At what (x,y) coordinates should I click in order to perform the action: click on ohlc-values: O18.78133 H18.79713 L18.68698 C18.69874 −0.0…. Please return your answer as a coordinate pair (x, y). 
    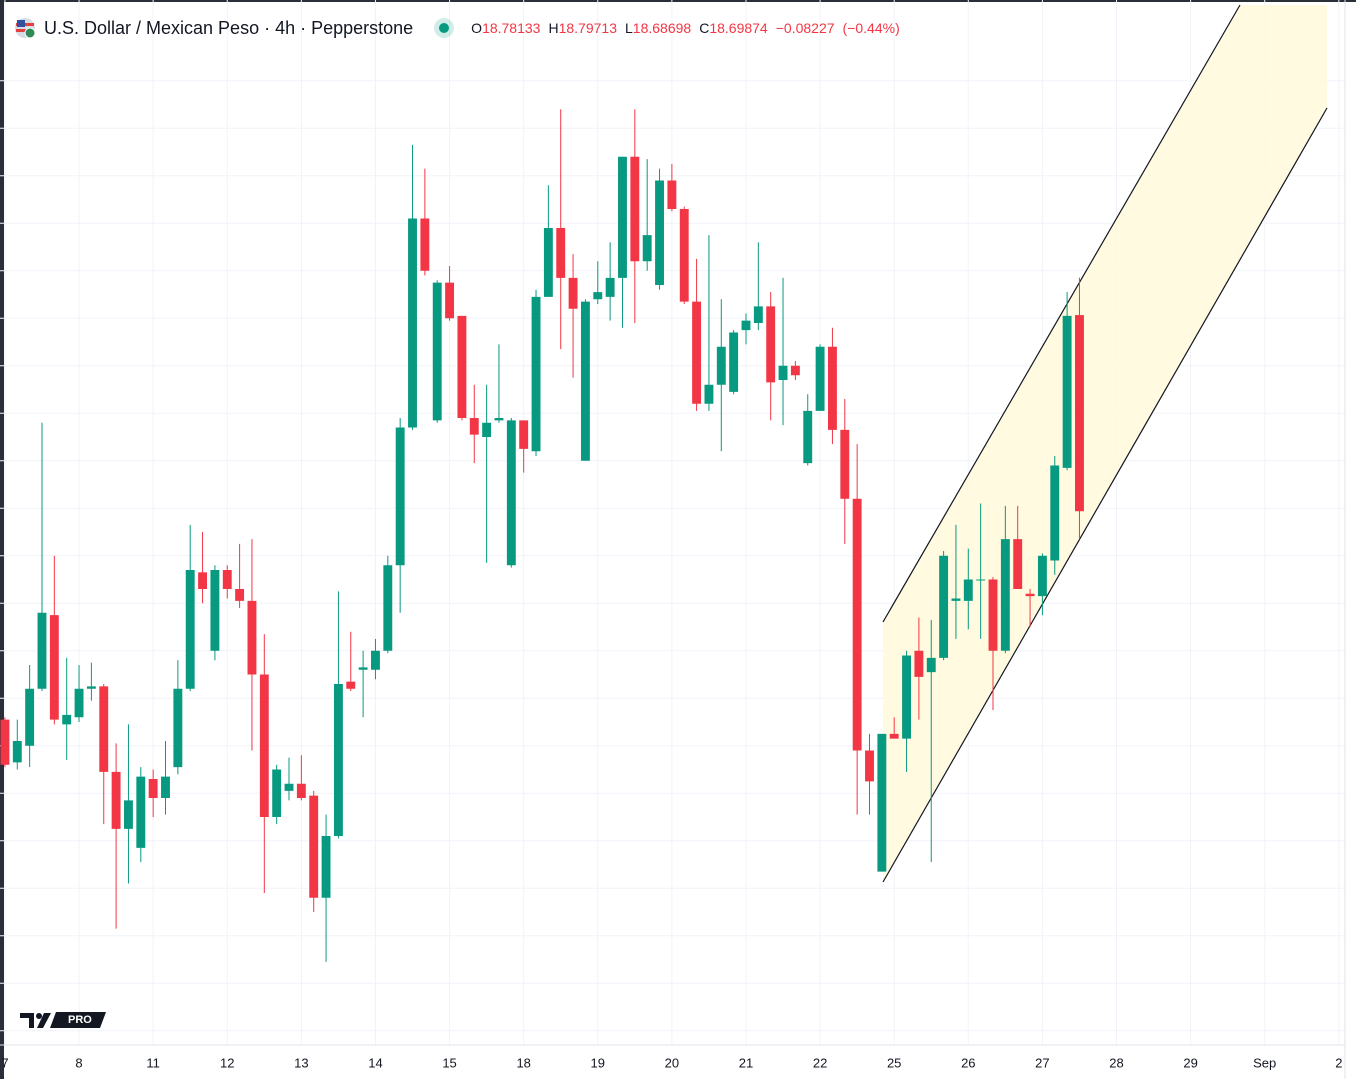
    Looking at the image, I should click on (689, 28).